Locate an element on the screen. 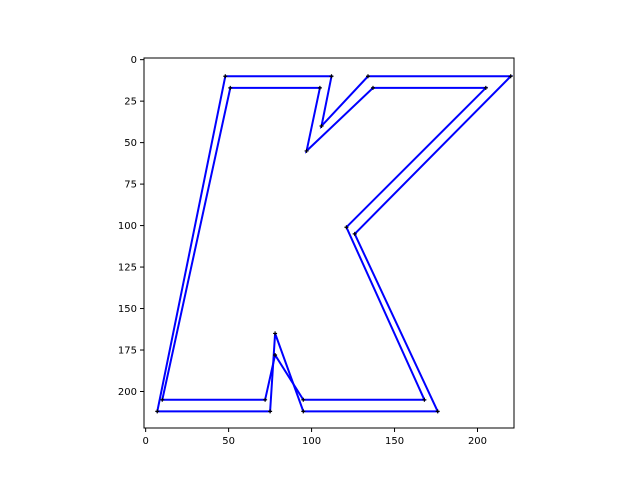  x-tick-label: 200 is located at coordinates (477, 441).